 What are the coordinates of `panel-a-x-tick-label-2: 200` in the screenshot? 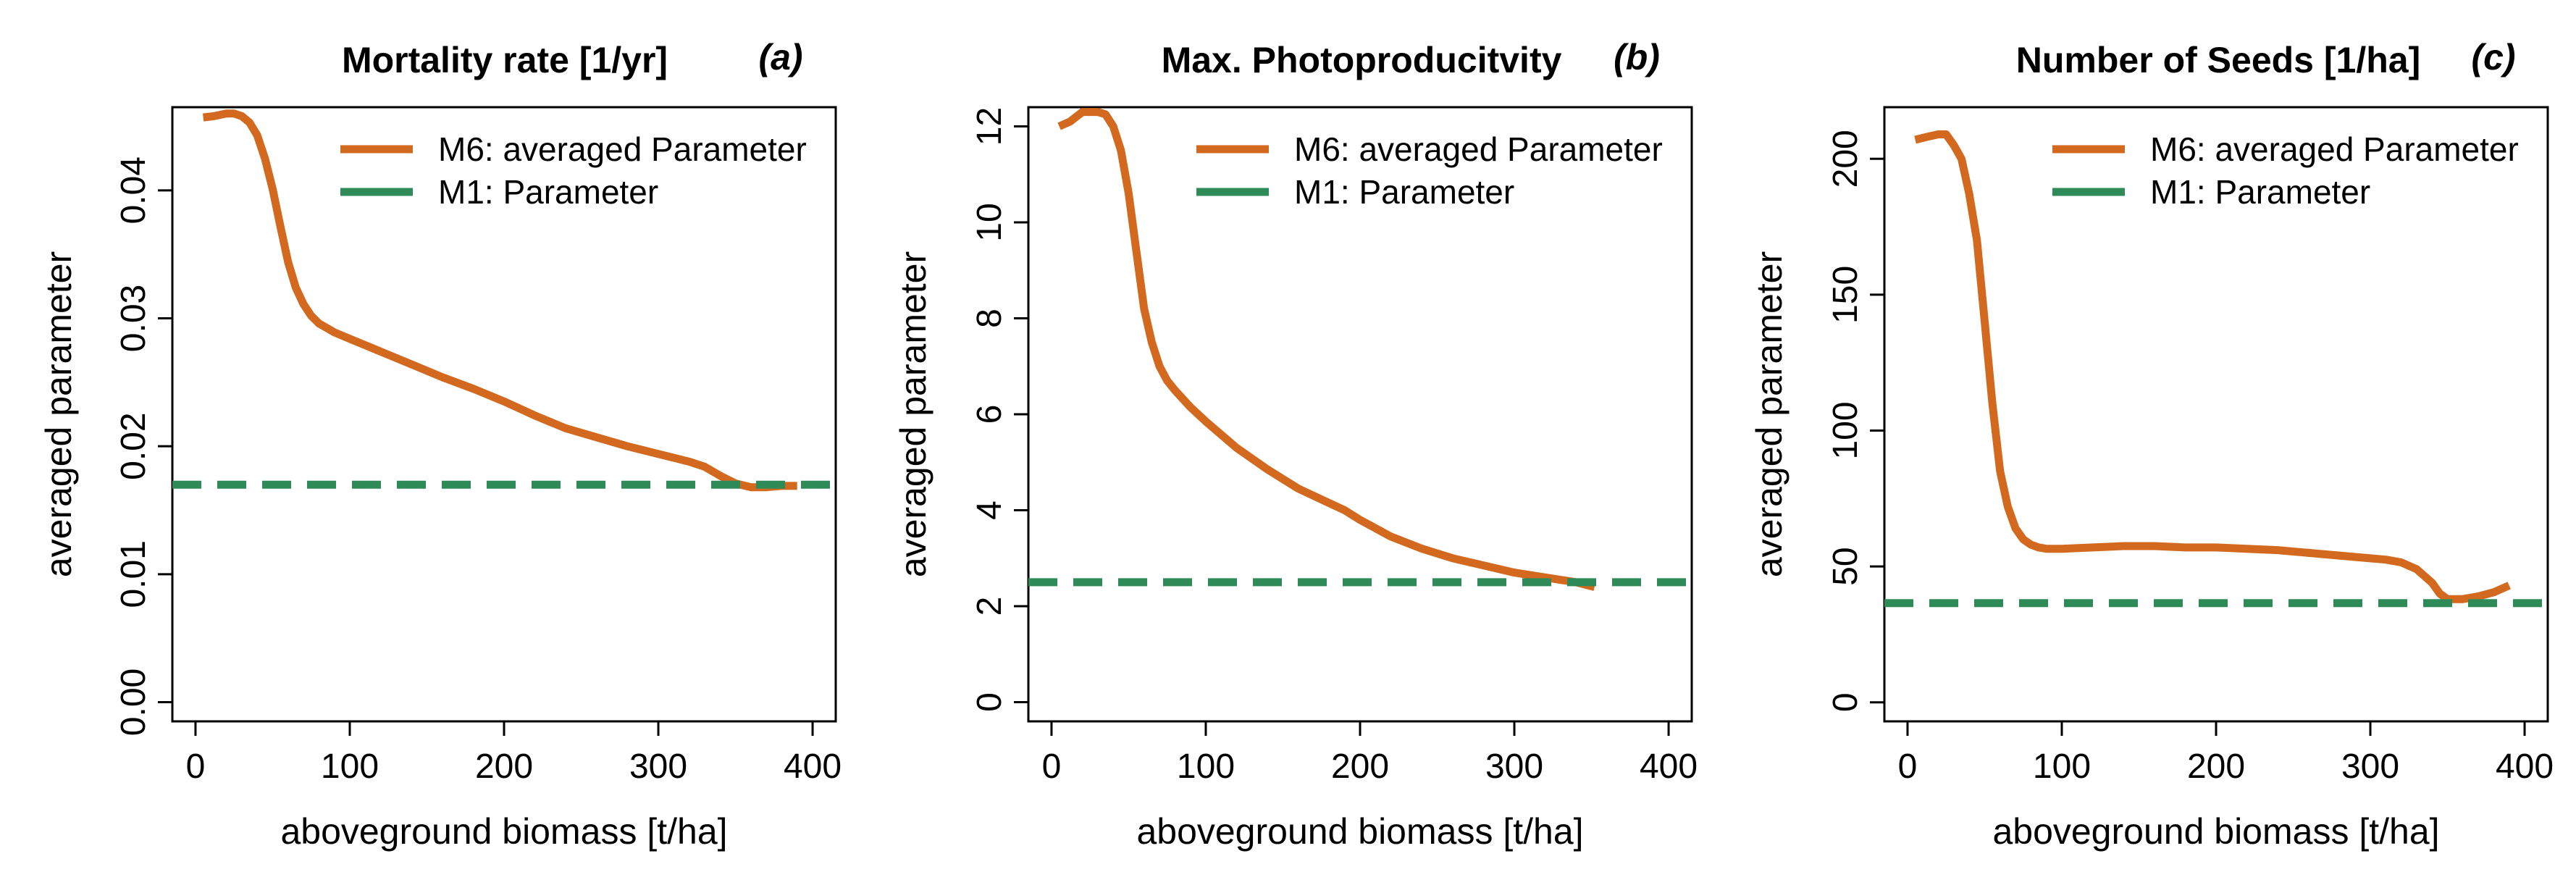 It's located at (504, 766).